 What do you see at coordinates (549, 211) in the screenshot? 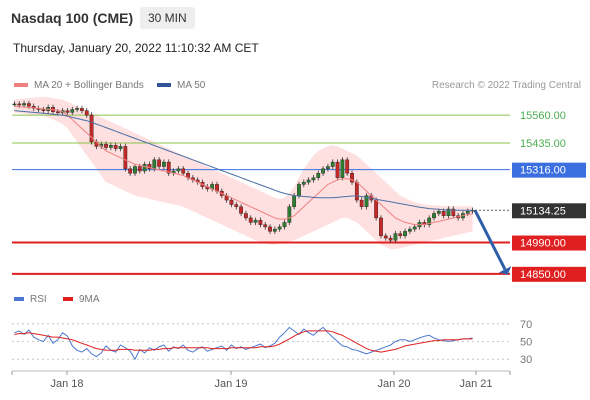
I see `level-tag-15134.25` at bounding box center [549, 211].